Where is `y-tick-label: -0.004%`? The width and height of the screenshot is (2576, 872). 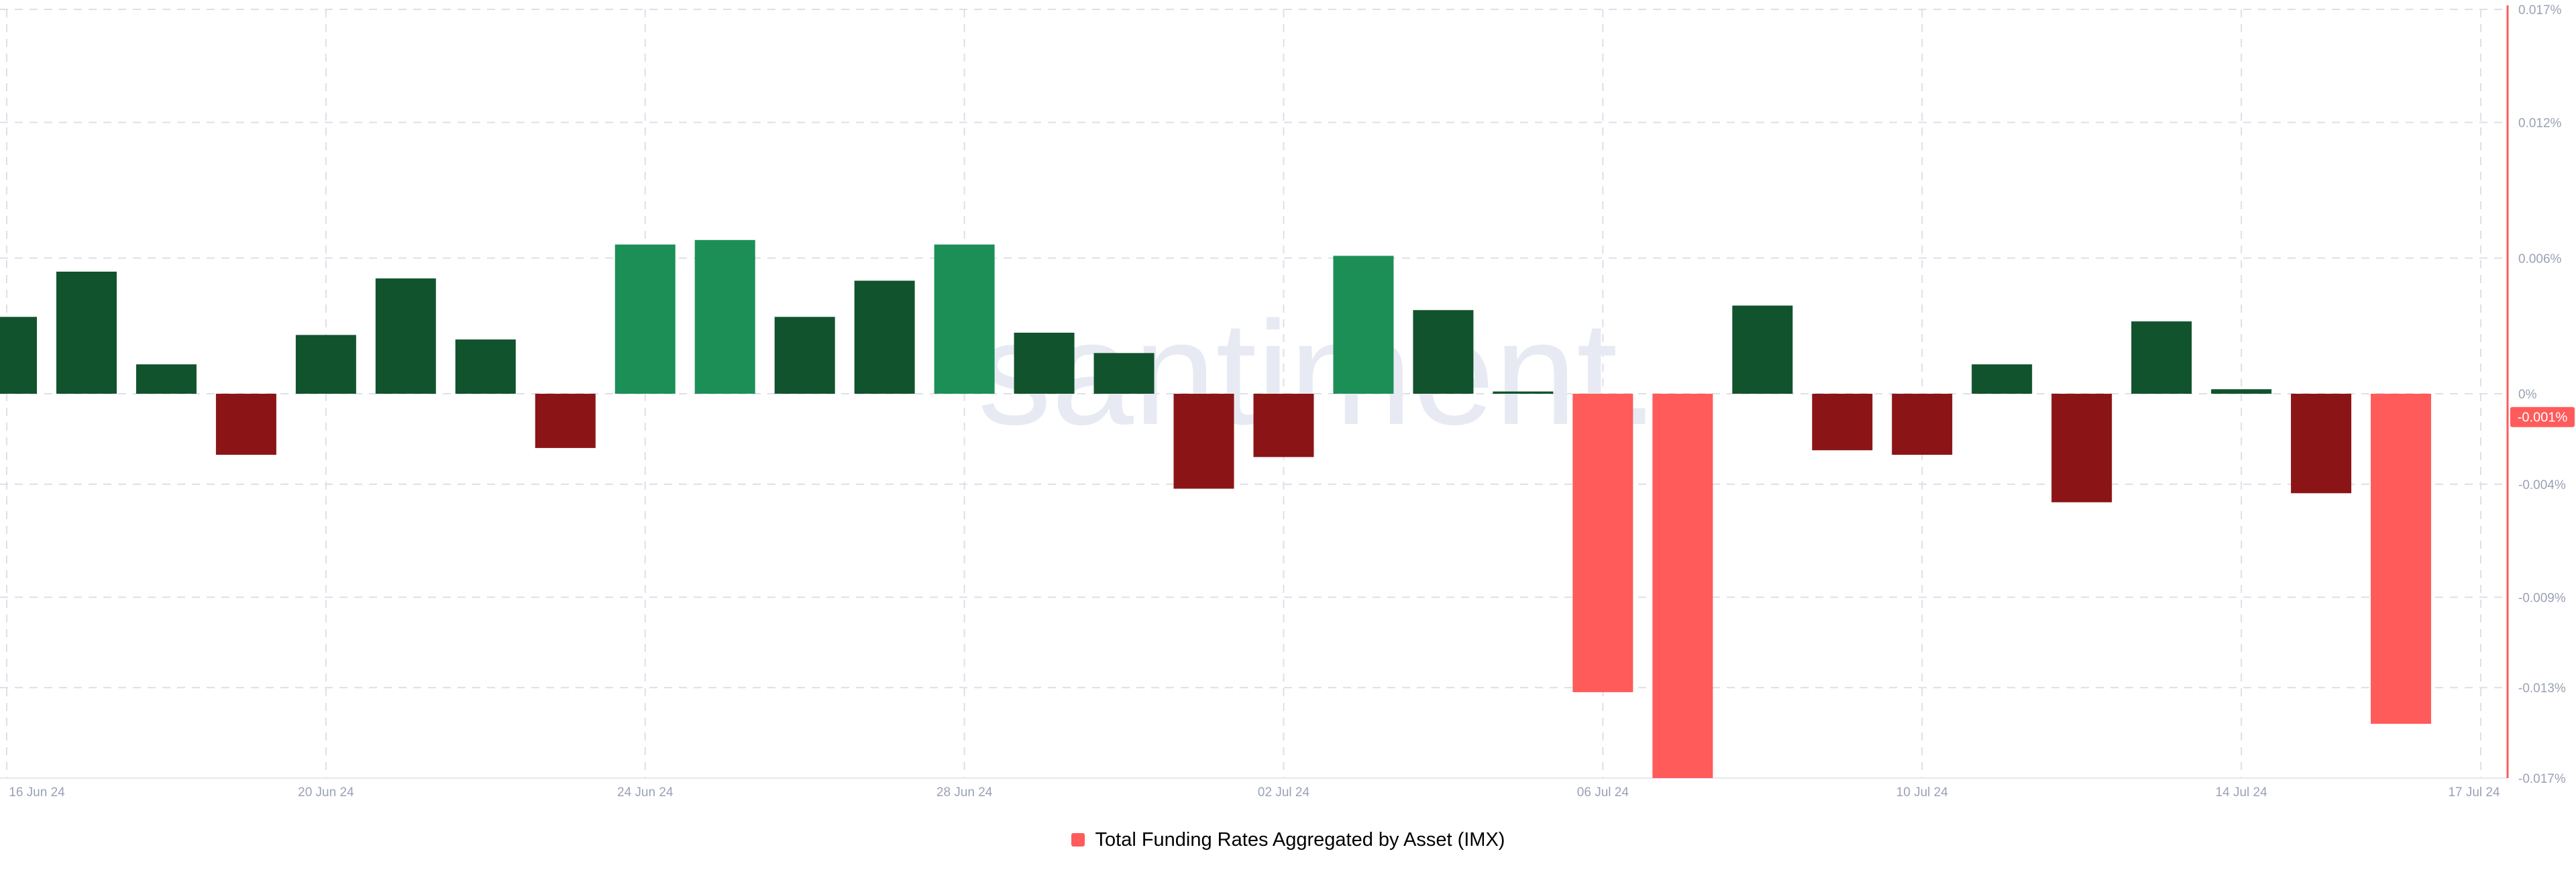 y-tick-label: -0.004% is located at coordinates (2542, 485).